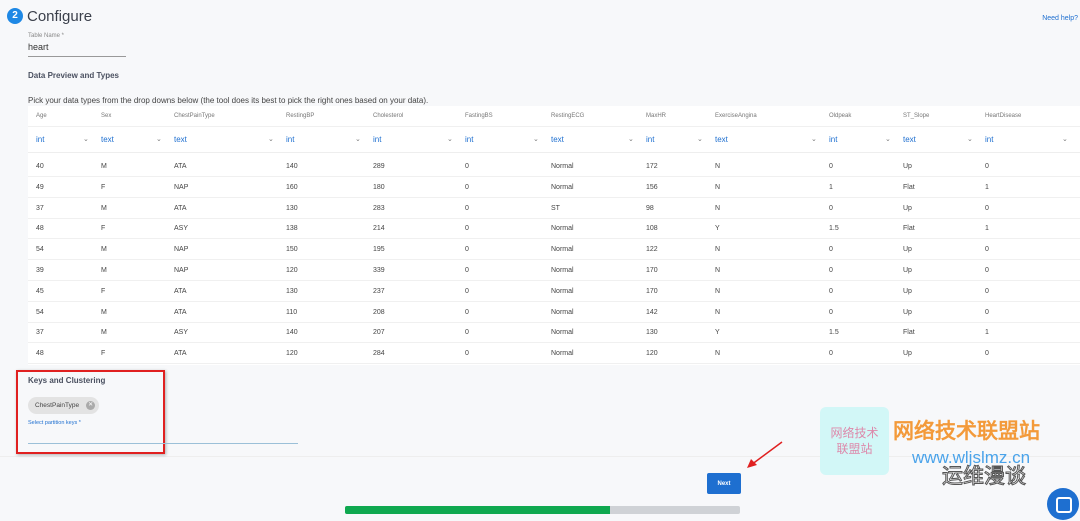 This screenshot has height=521, width=1080. I want to click on table-cell: 150, so click(292, 250).